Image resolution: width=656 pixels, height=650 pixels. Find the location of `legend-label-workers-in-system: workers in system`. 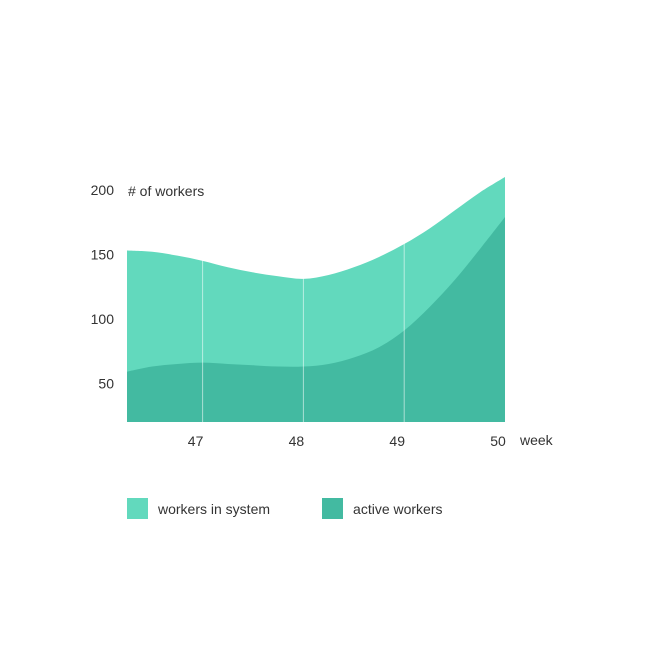

legend-label-workers-in-system: workers in system is located at coordinates (214, 508).